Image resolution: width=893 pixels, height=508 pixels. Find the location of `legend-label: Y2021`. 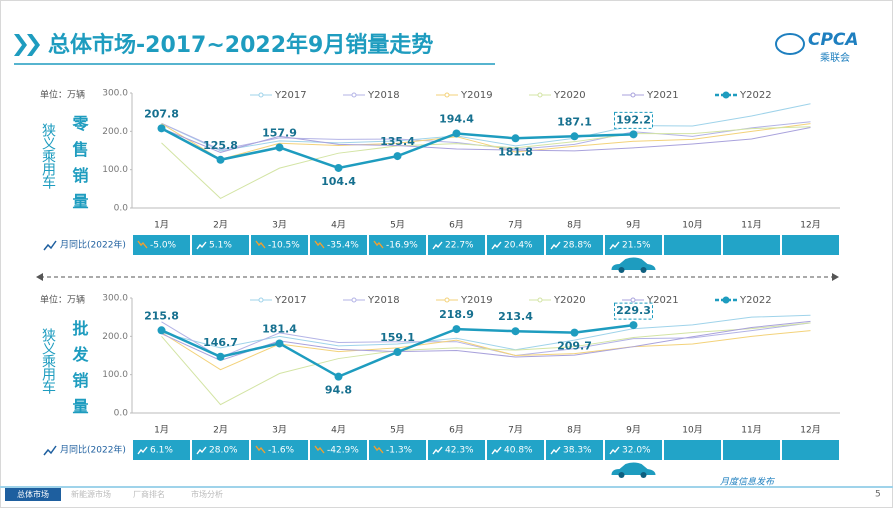

legend-label: Y2021 is located at coordinates (662, 95).